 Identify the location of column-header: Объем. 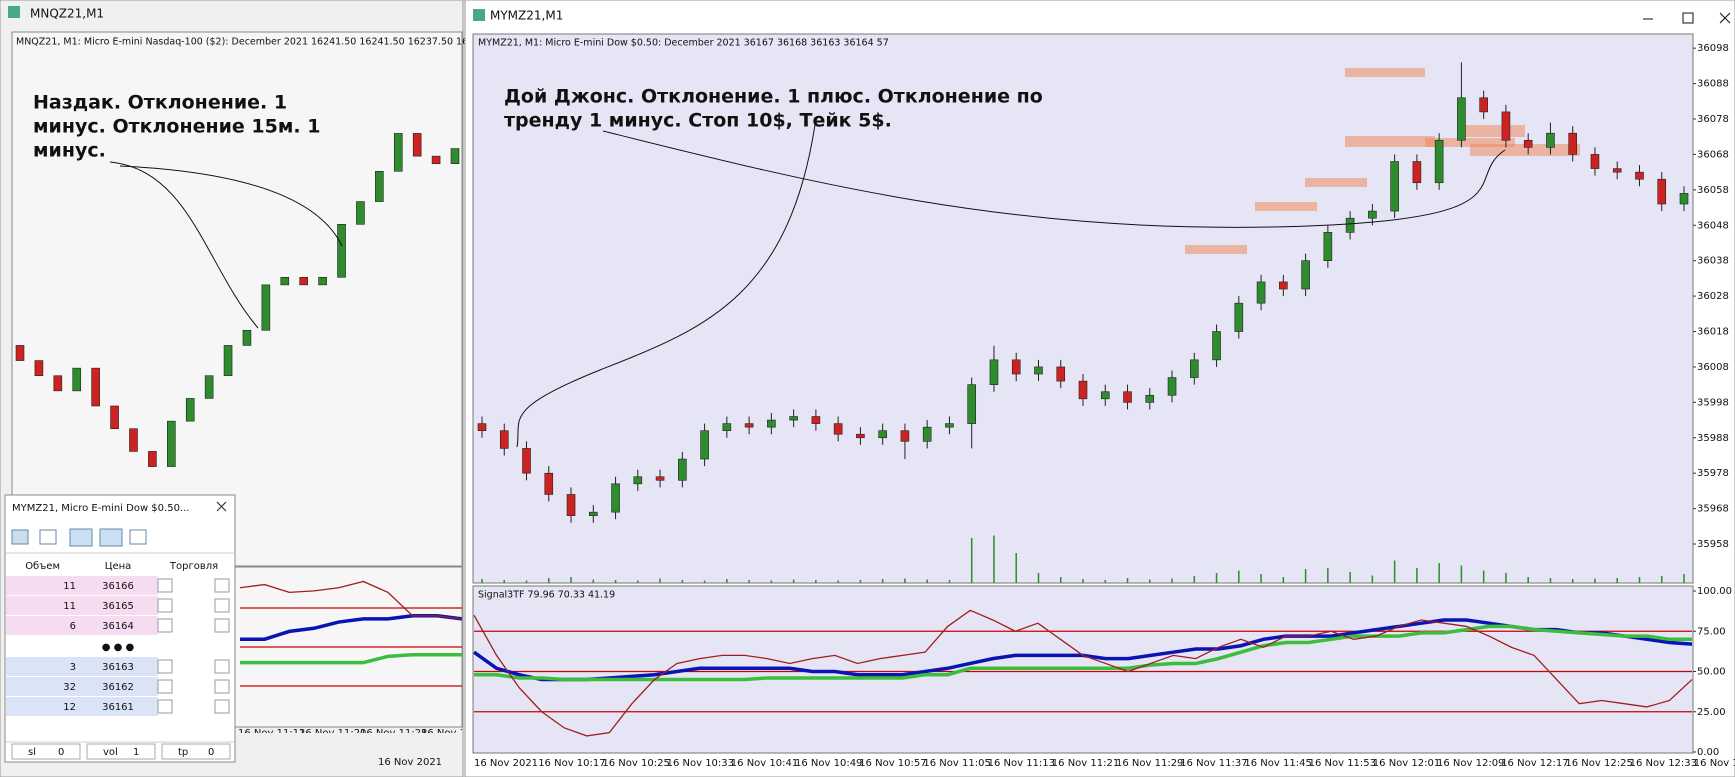
(42, 566).